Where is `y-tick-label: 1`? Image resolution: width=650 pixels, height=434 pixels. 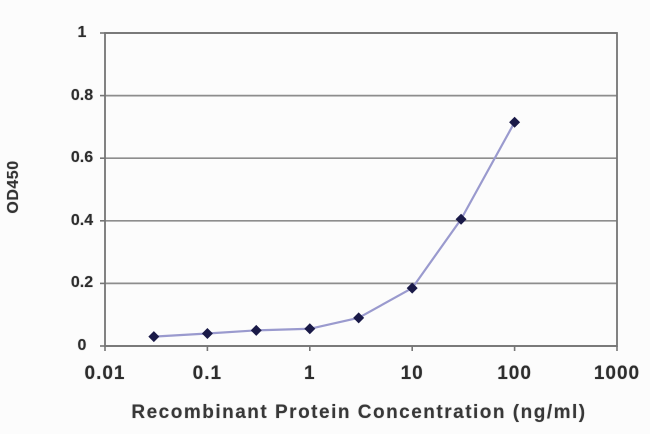
y-tick-label: 1 is located at coordinates (82, 32).